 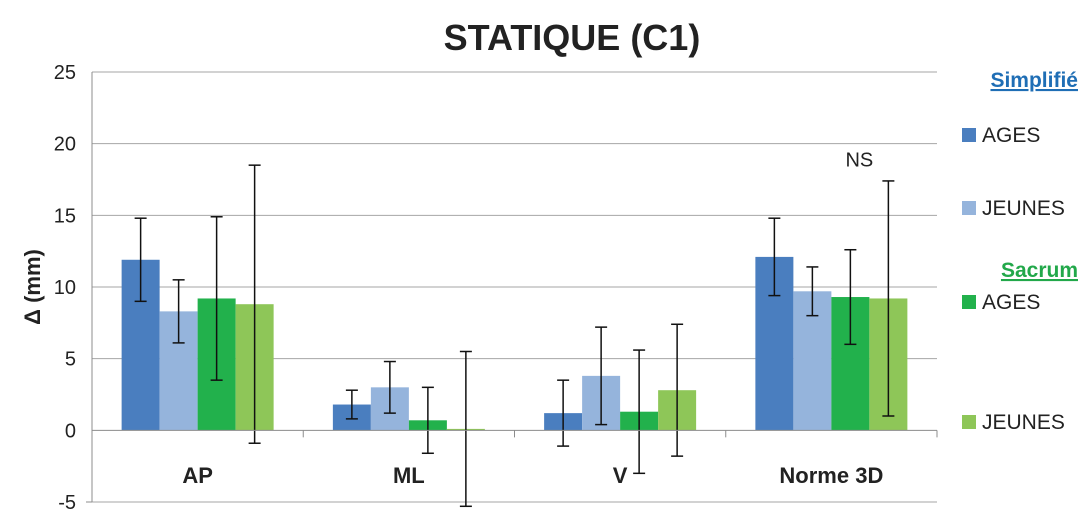 What do you see at coordinates (409, 475) in the screenshot?
I see `x-tick-label: ML` at bounding box center [409, 475].